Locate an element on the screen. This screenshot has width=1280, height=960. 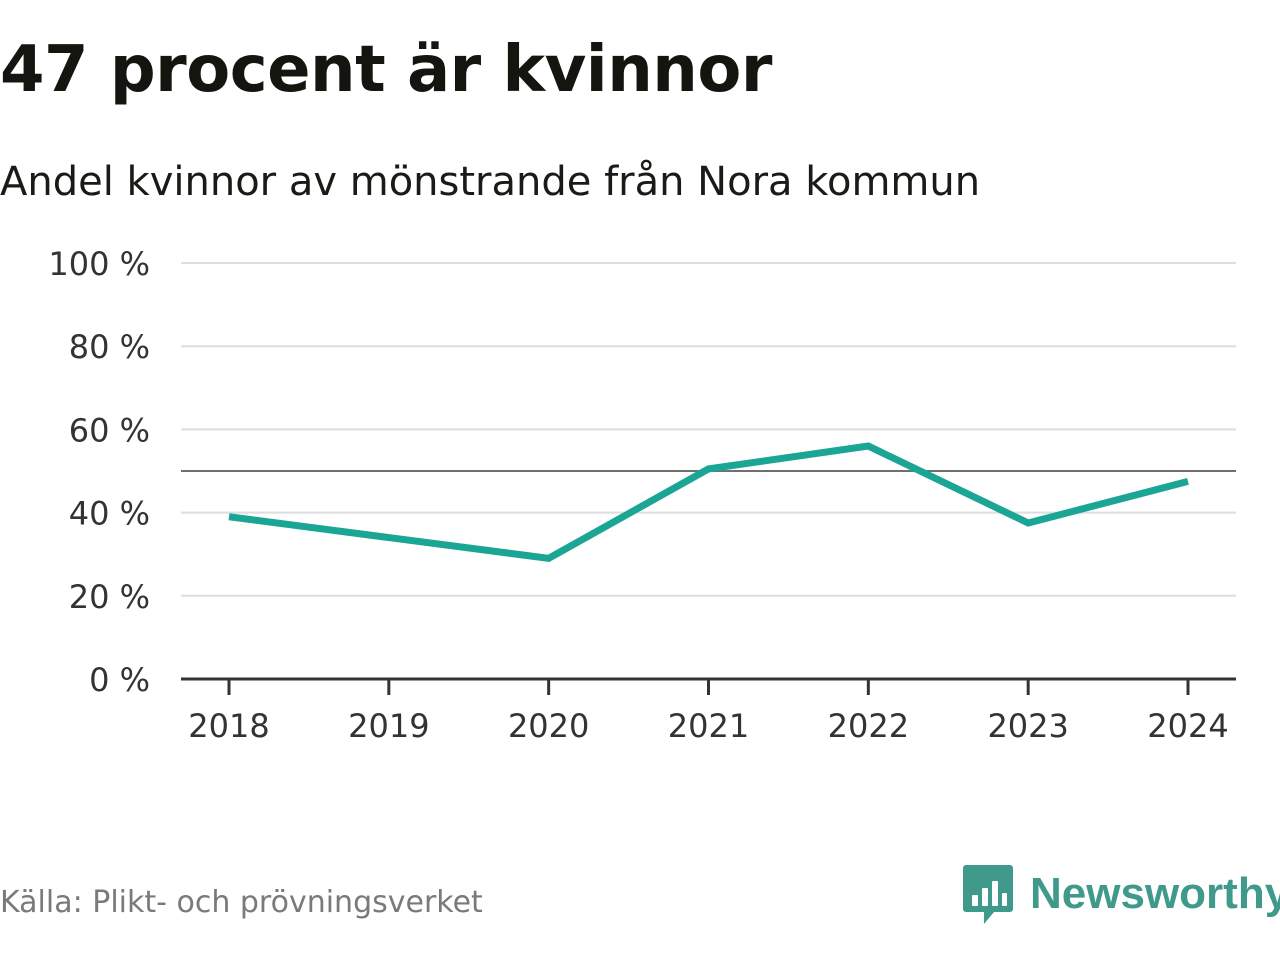
source-note: Källa: Plikt- och prövningsverket is located at coordinates (241, 902).